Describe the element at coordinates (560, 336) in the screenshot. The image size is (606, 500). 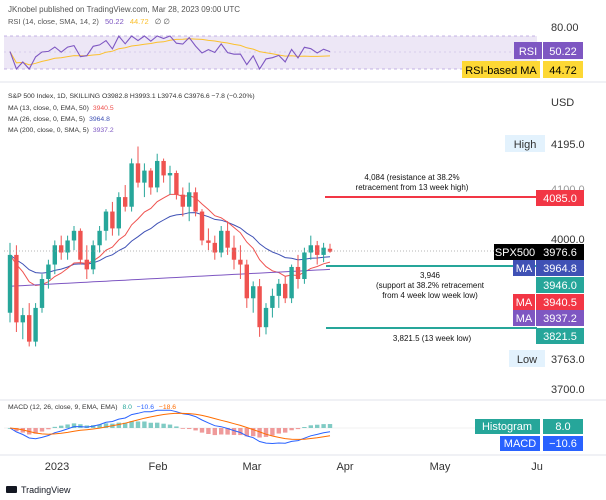
I see `low13-tag` at that location.